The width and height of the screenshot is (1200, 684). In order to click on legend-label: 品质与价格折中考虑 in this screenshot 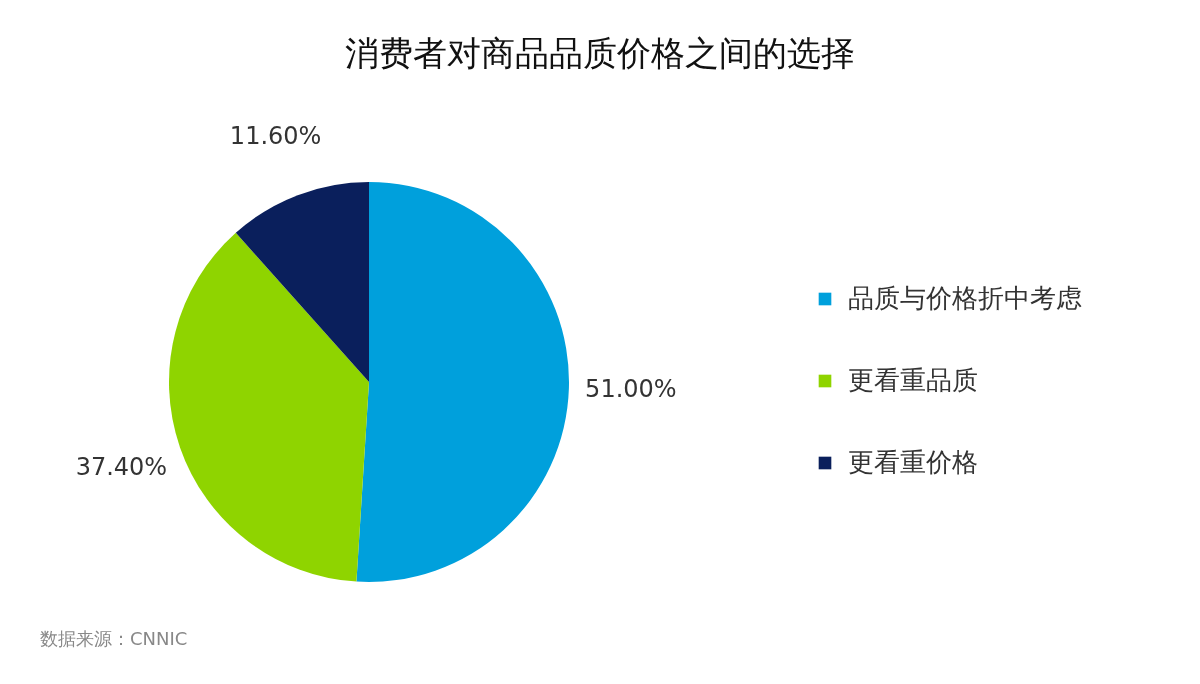, I will do `click(965, 298)`.